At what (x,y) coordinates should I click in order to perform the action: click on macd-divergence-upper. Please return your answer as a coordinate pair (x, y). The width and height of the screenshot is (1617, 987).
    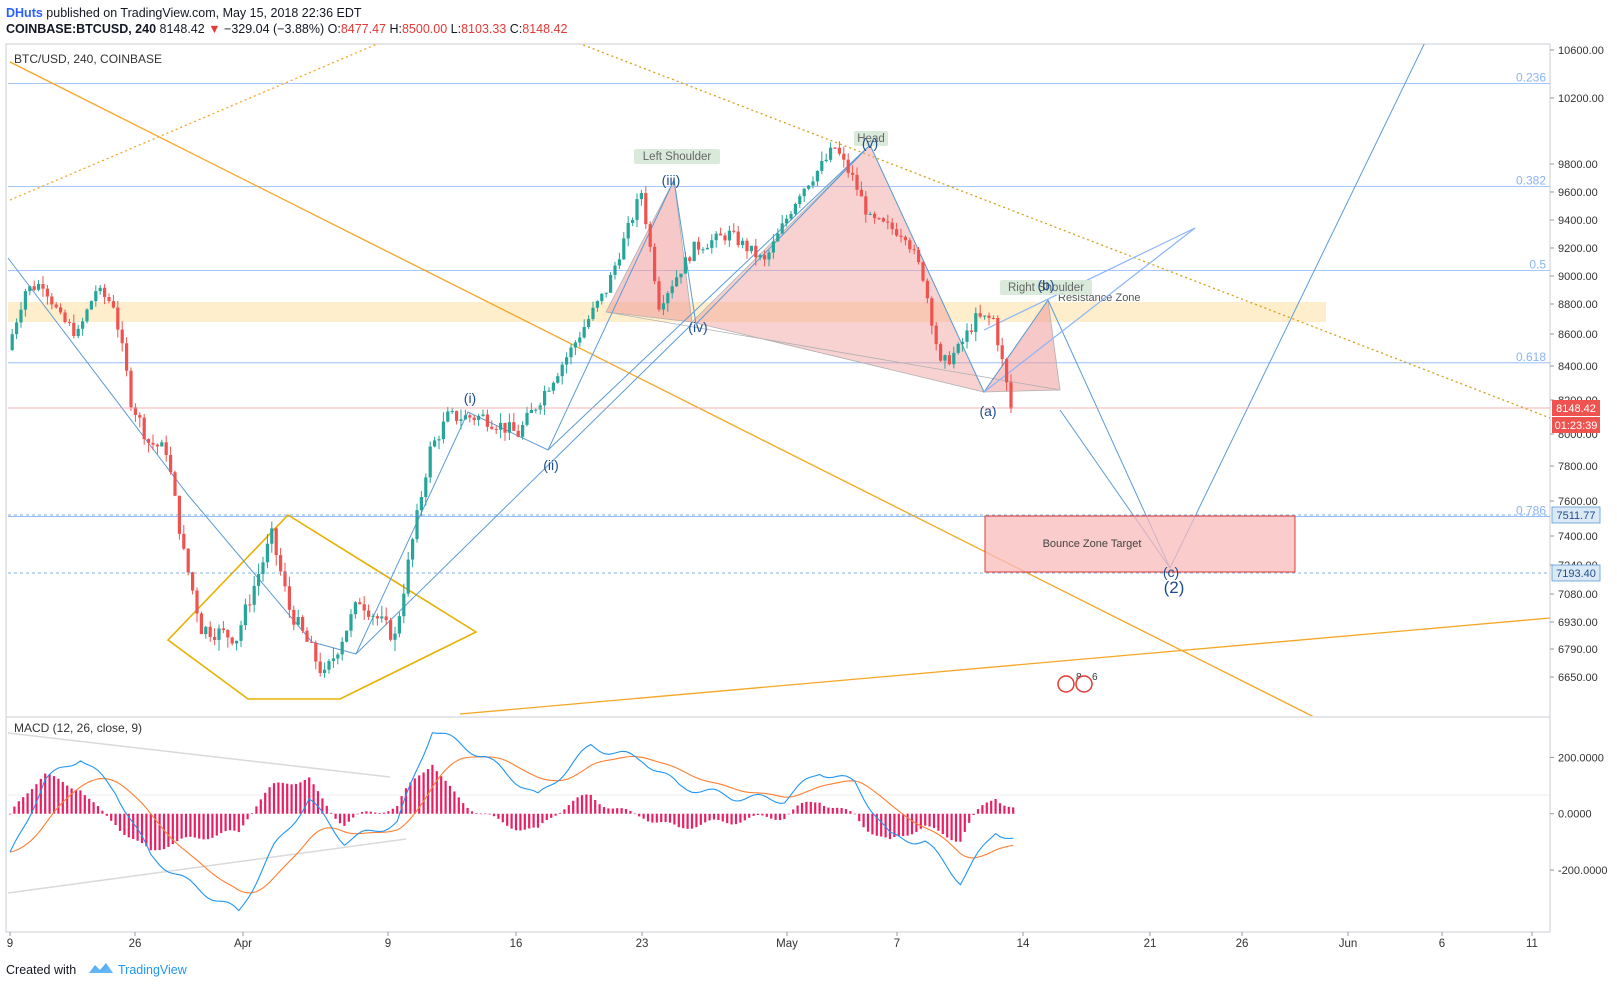
    Looking at the image, I should click on (199, 755).